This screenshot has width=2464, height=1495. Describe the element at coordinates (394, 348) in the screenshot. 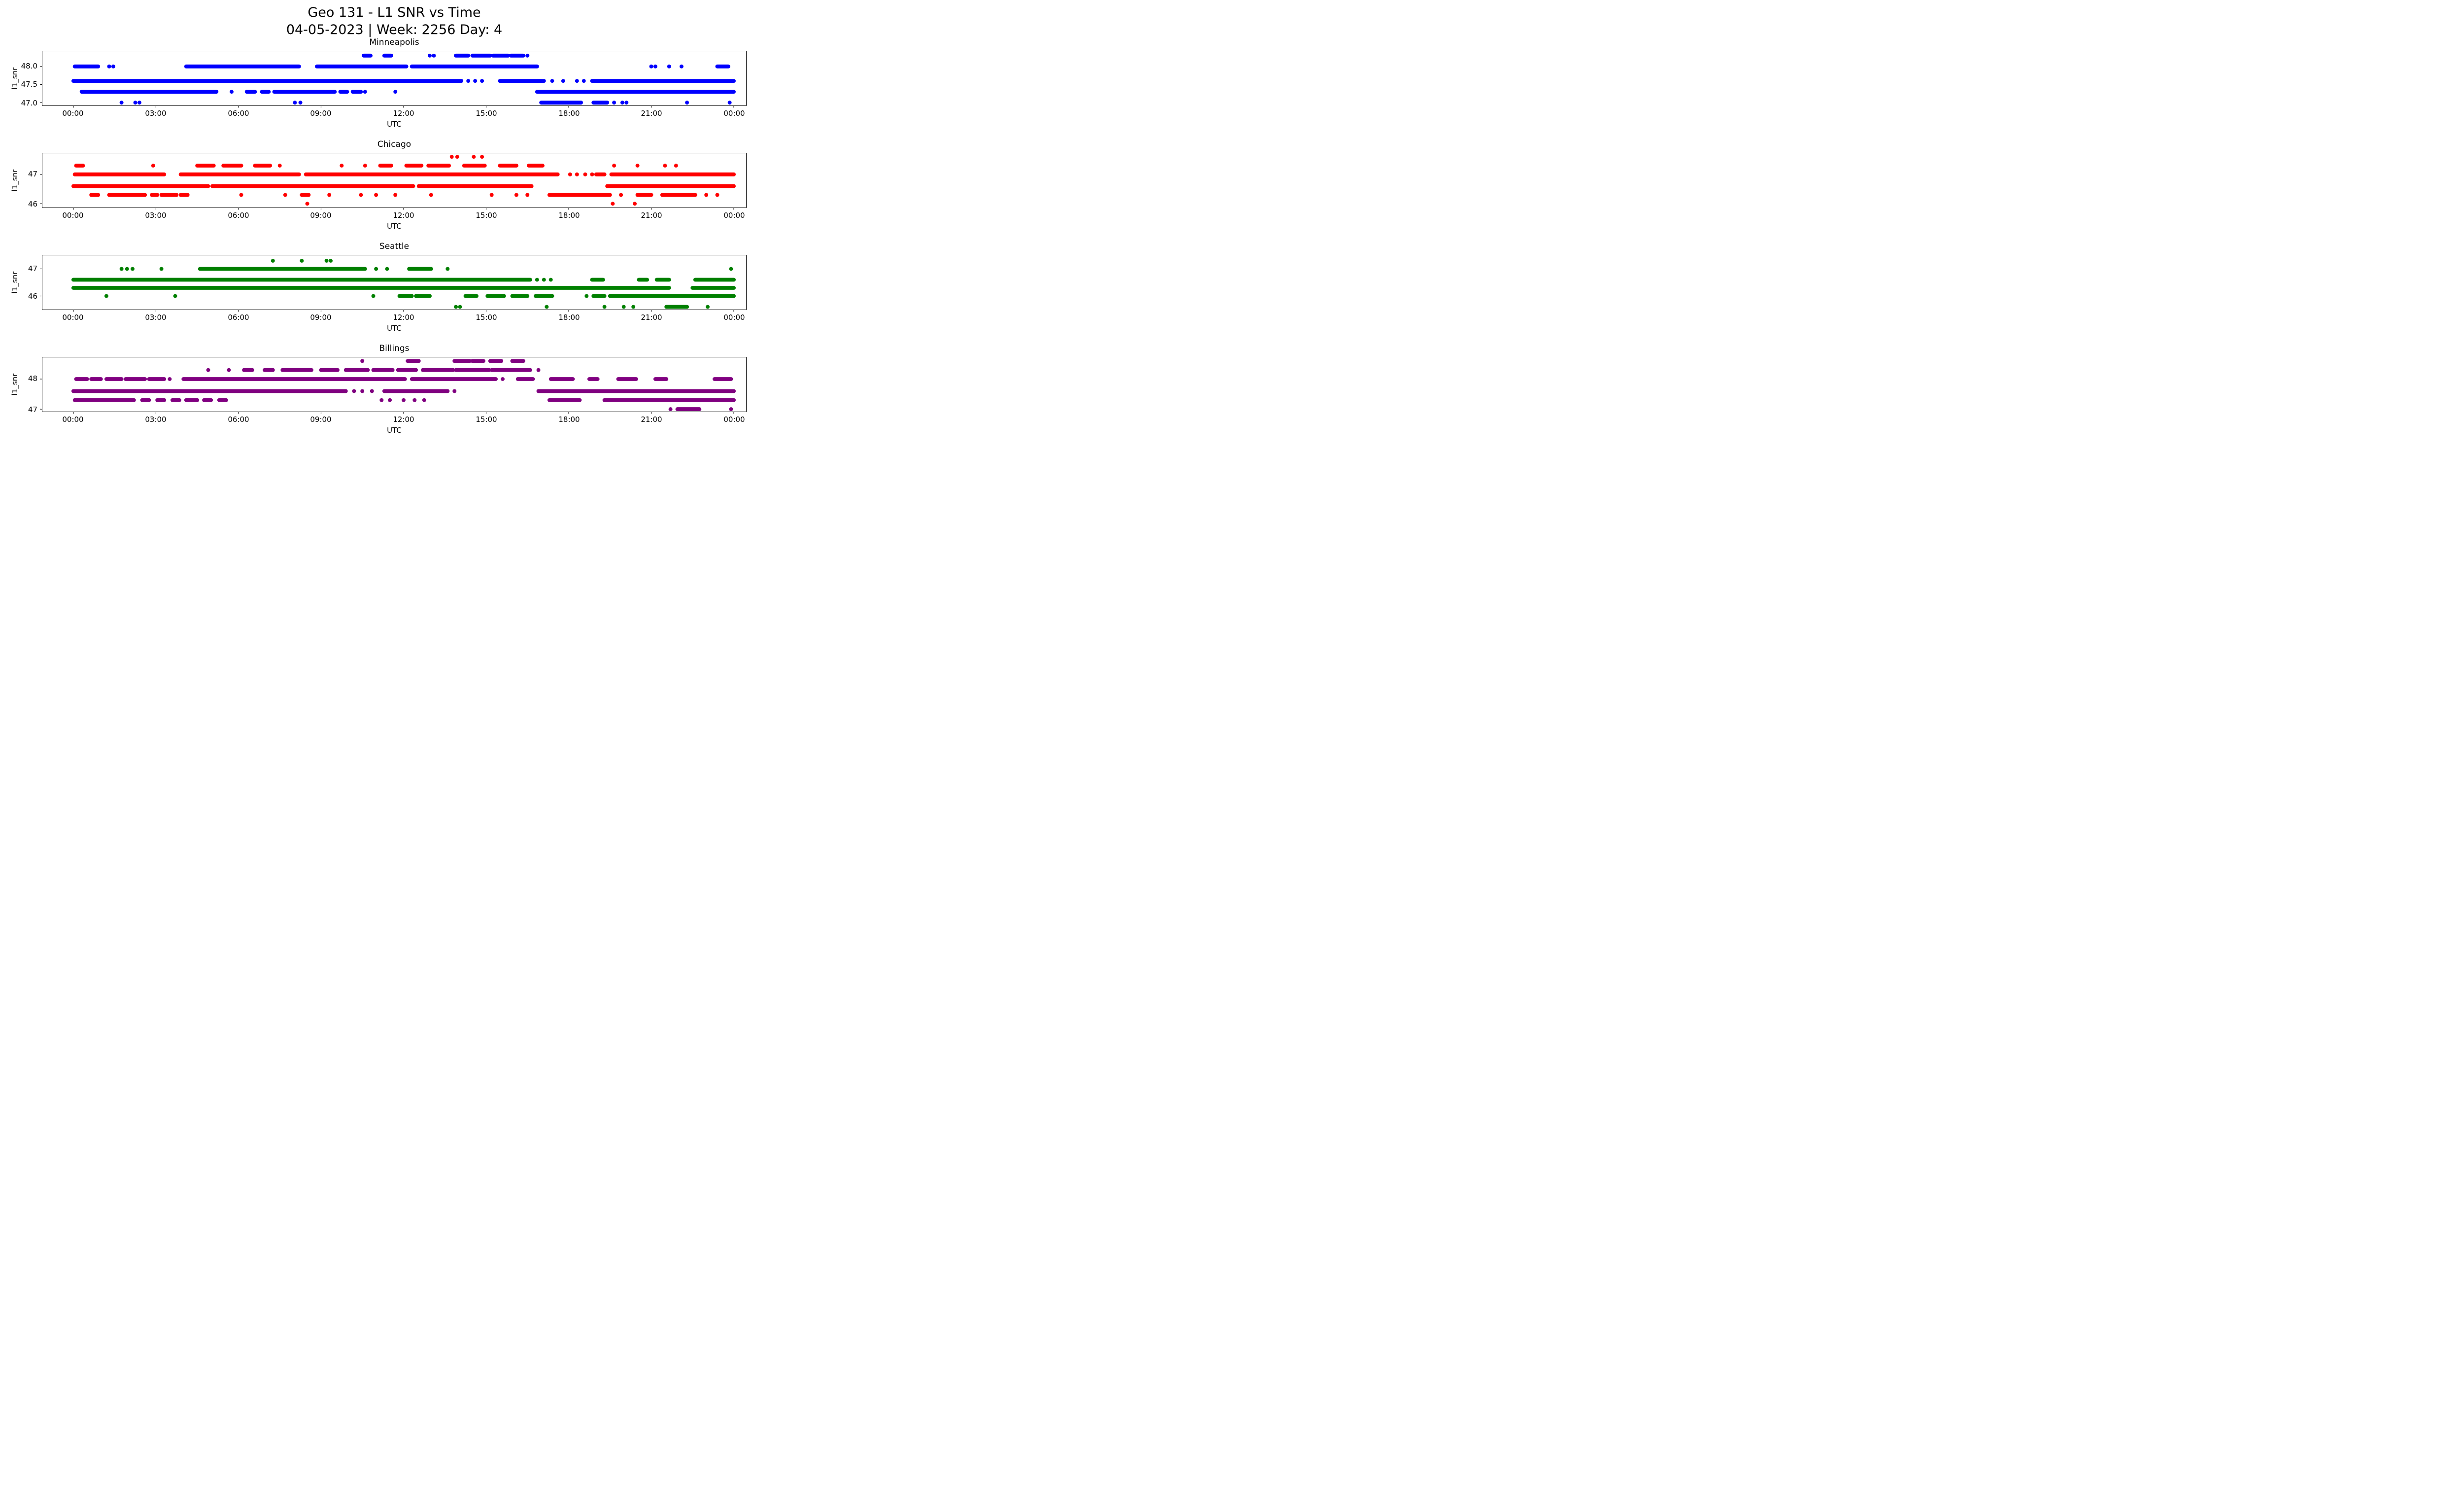

I see `subplot-title: Billings` at that location.